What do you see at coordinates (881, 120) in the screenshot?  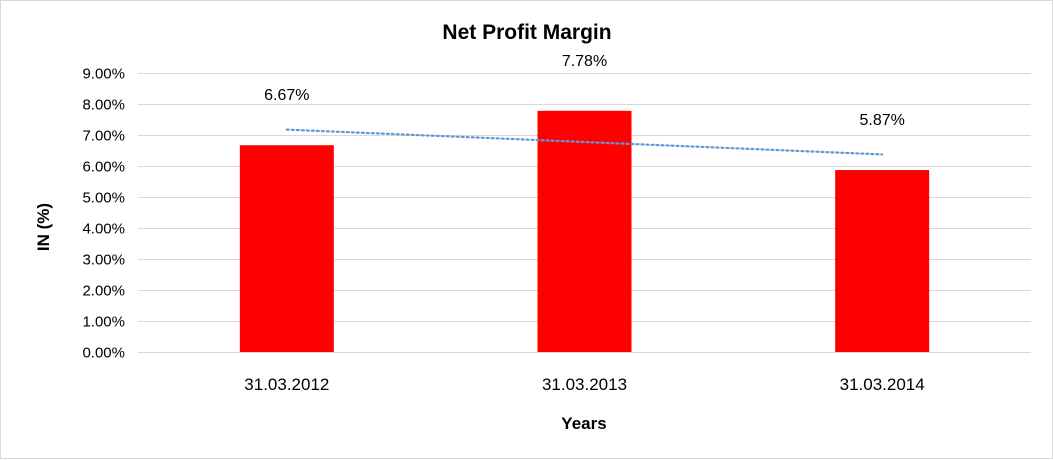 I see `data-label: 5.87%` at bounding box center [881, 120].